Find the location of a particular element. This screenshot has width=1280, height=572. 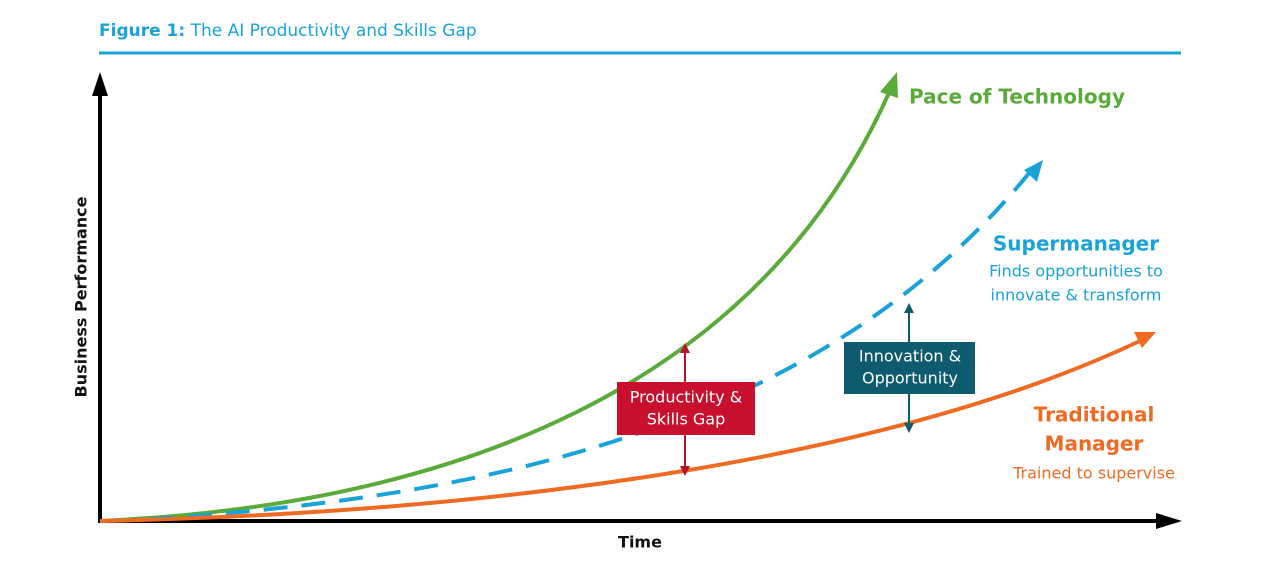

gap-label: Skills Gap is located at coordinates (686, 419).